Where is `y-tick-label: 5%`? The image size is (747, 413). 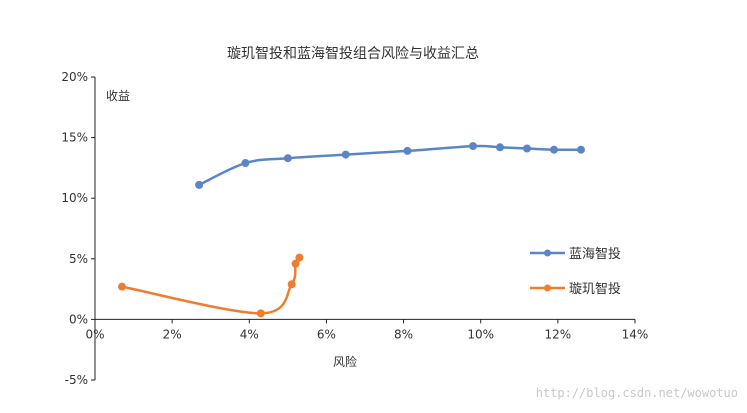
y-tick-label: 5% is located at coordinates (78, 259).